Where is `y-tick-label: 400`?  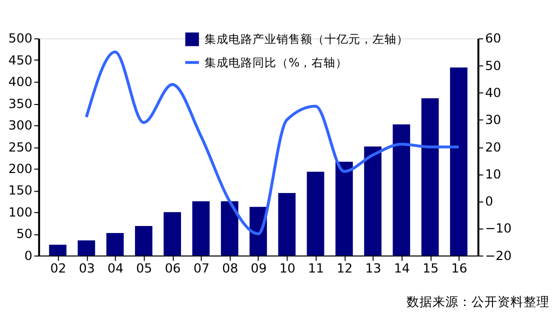 y-tick-label: 400 is located at coordinates (20, 82).